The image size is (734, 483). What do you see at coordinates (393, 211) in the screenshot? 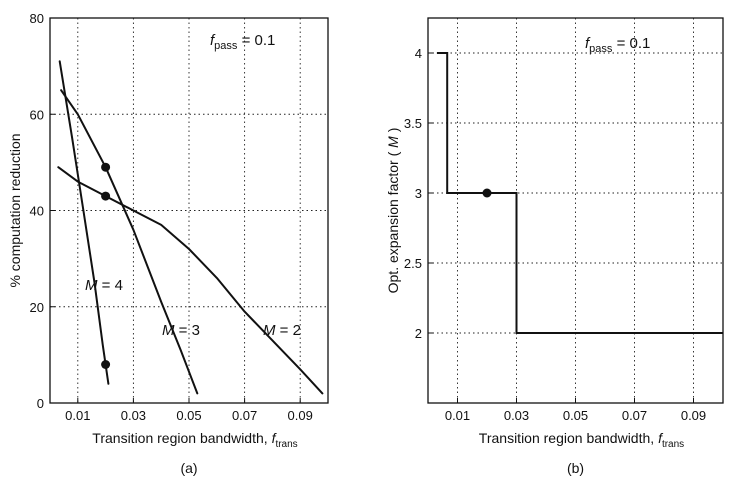
I see `y-axis-label: Opt. expansion factor ( M )` at bounding box center [393, 211].